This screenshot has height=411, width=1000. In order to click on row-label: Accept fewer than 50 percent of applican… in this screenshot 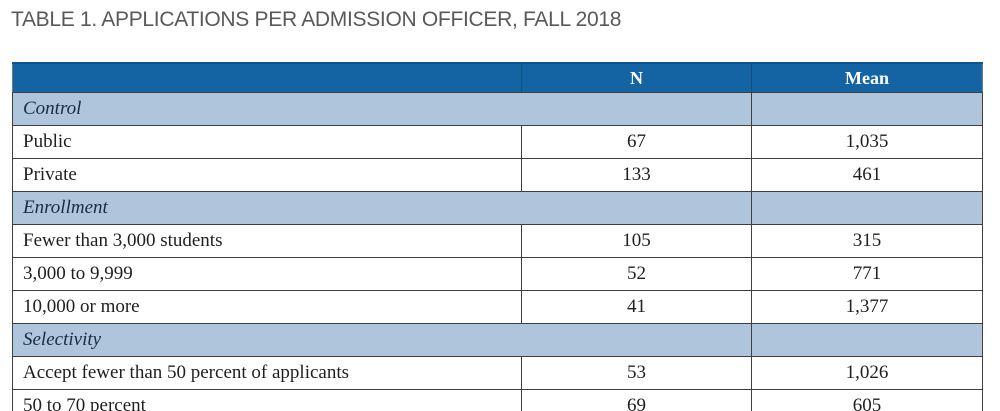, I will do `click(267, 373)`.